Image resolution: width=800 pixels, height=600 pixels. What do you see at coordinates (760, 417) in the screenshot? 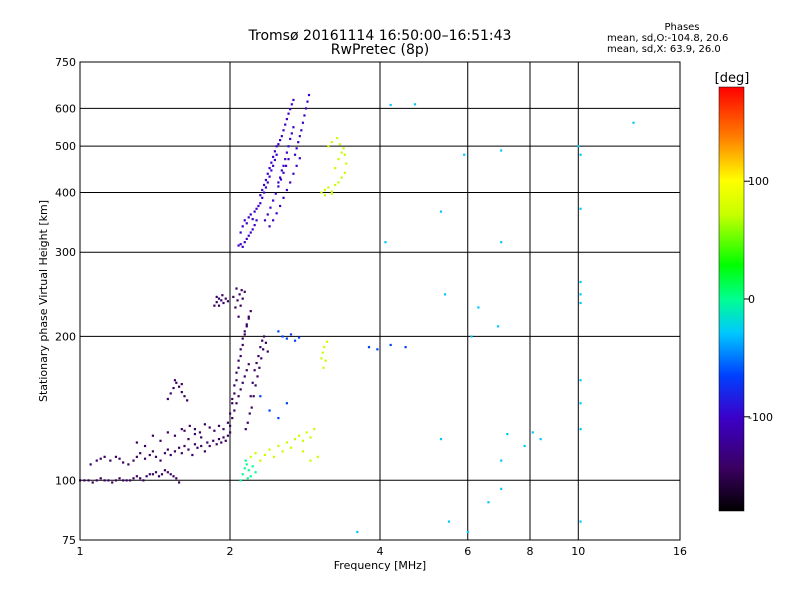
I see `colorbar-tick-label: -100` at bounding box center [760, 417].